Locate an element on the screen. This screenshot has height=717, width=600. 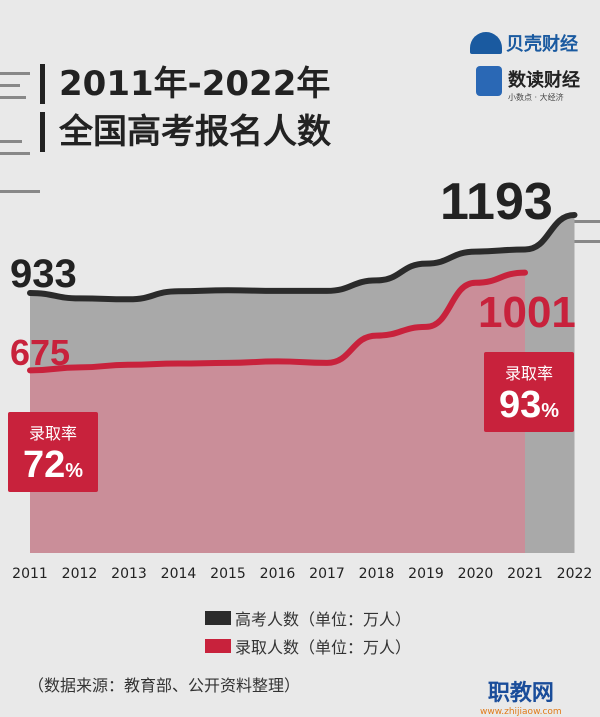
x-tick-2013: 2013 is located at coordinates (129, 574).